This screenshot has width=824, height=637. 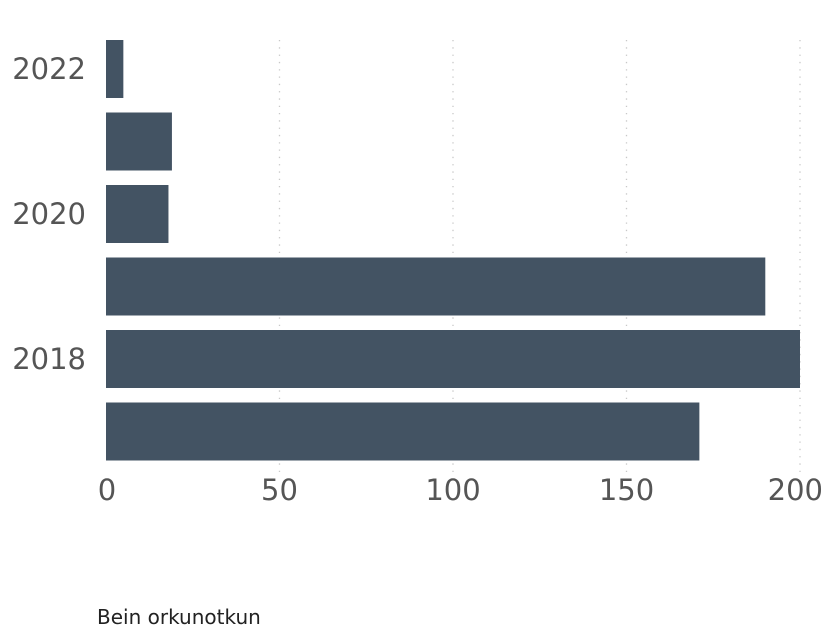 What do you see at coordinates (626, 490) in the screenshot?
I see `x-tick-label-150: 150` at bounding box center [626, 490].